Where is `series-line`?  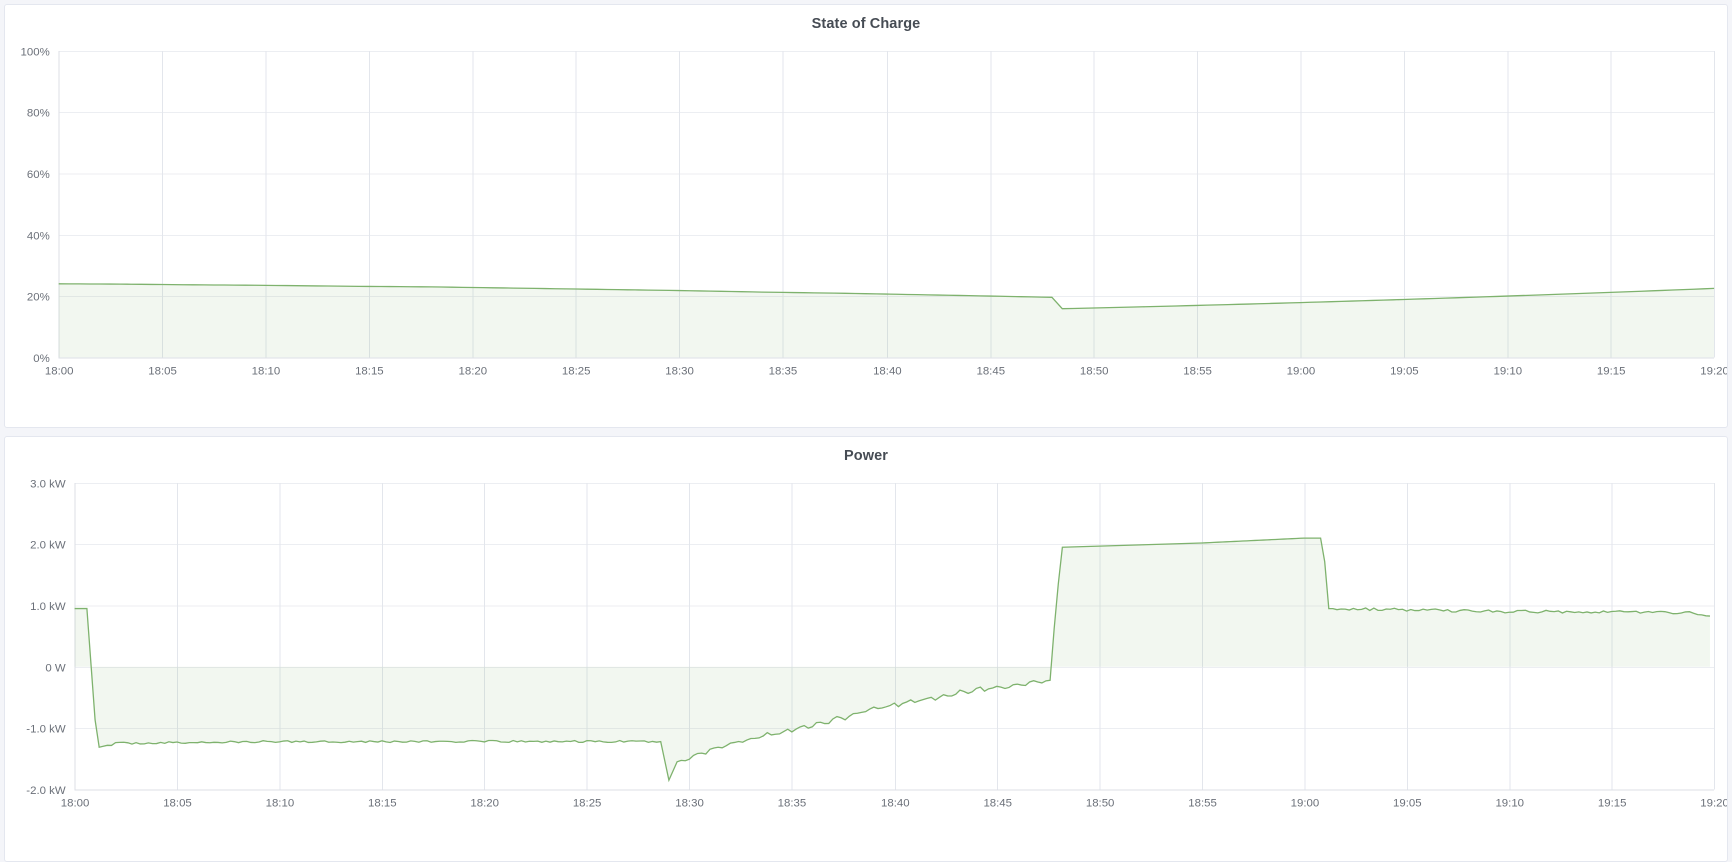 series-line is located at coordinates (886, 296).